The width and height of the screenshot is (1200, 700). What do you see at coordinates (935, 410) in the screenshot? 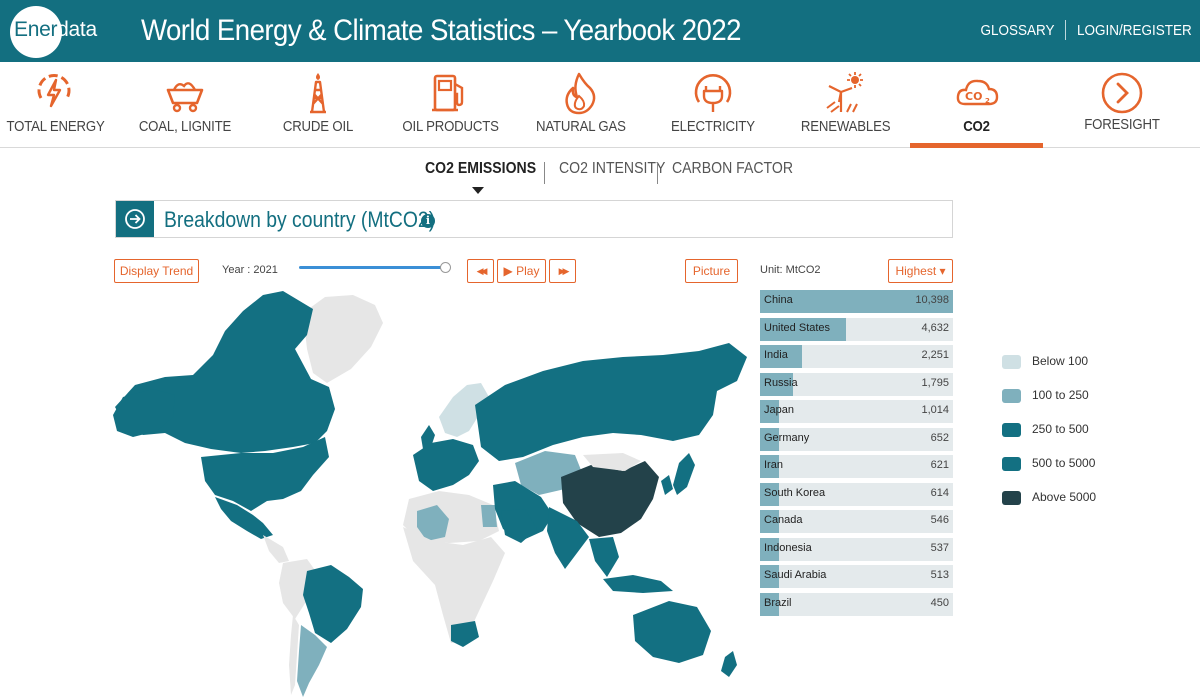
I see `ranking-value: 1,014` at bounding box center [935, 410].